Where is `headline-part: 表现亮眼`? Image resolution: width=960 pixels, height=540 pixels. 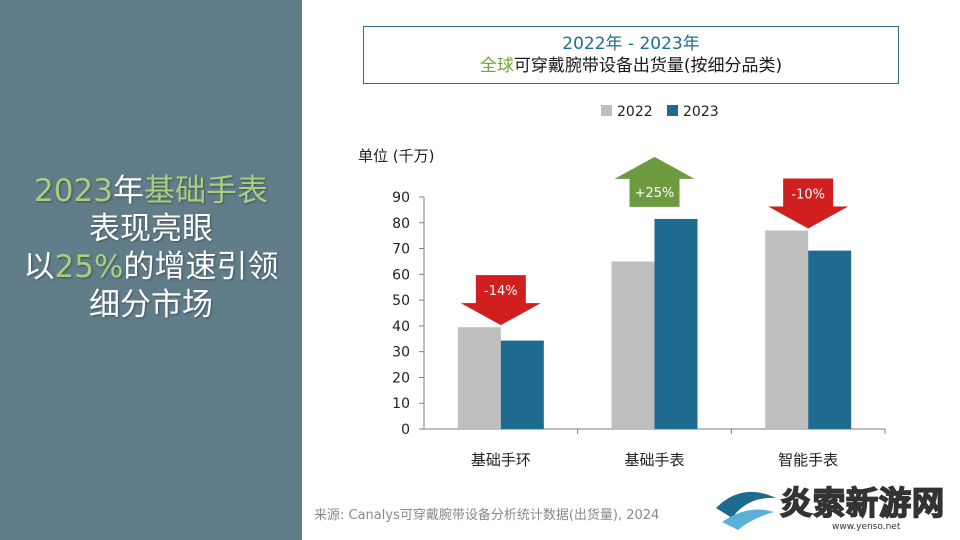
headline-part: 表现亮眼 is located at coordinates (151, 229).